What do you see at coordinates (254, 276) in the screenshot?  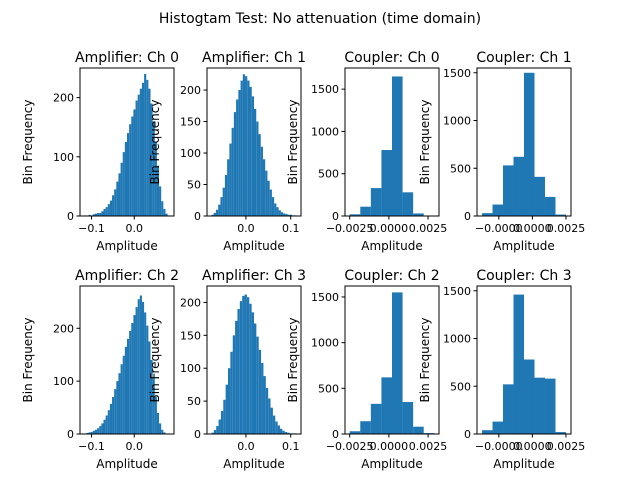 I see `panel-title: Amplifier: Ch 3` at bounding box center [254, 276].